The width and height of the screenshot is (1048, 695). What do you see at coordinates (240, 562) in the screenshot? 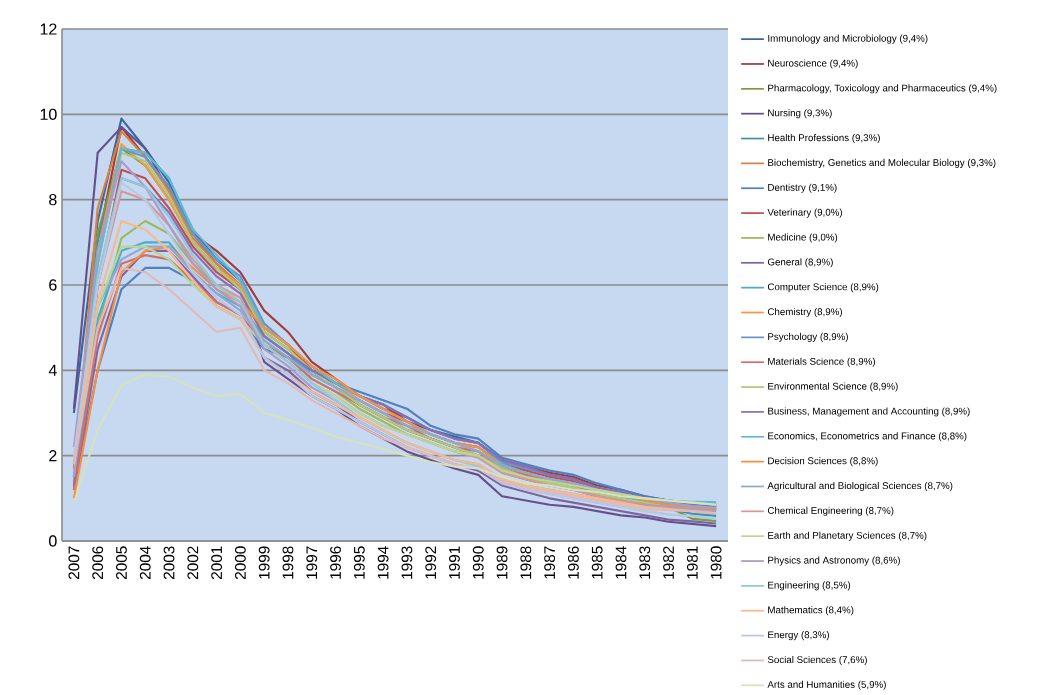
I see `x-tick-label: 2000` at bounding box center [240, 562].